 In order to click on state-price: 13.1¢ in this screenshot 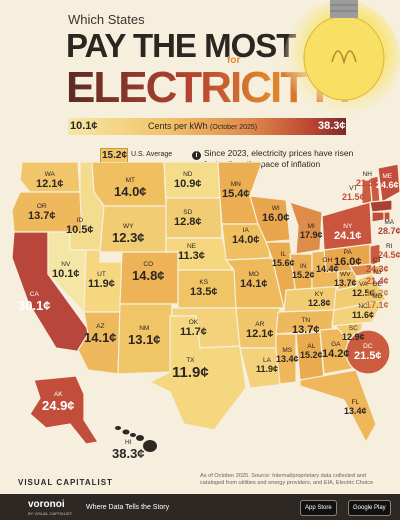, I will do `click(144, 339)`.